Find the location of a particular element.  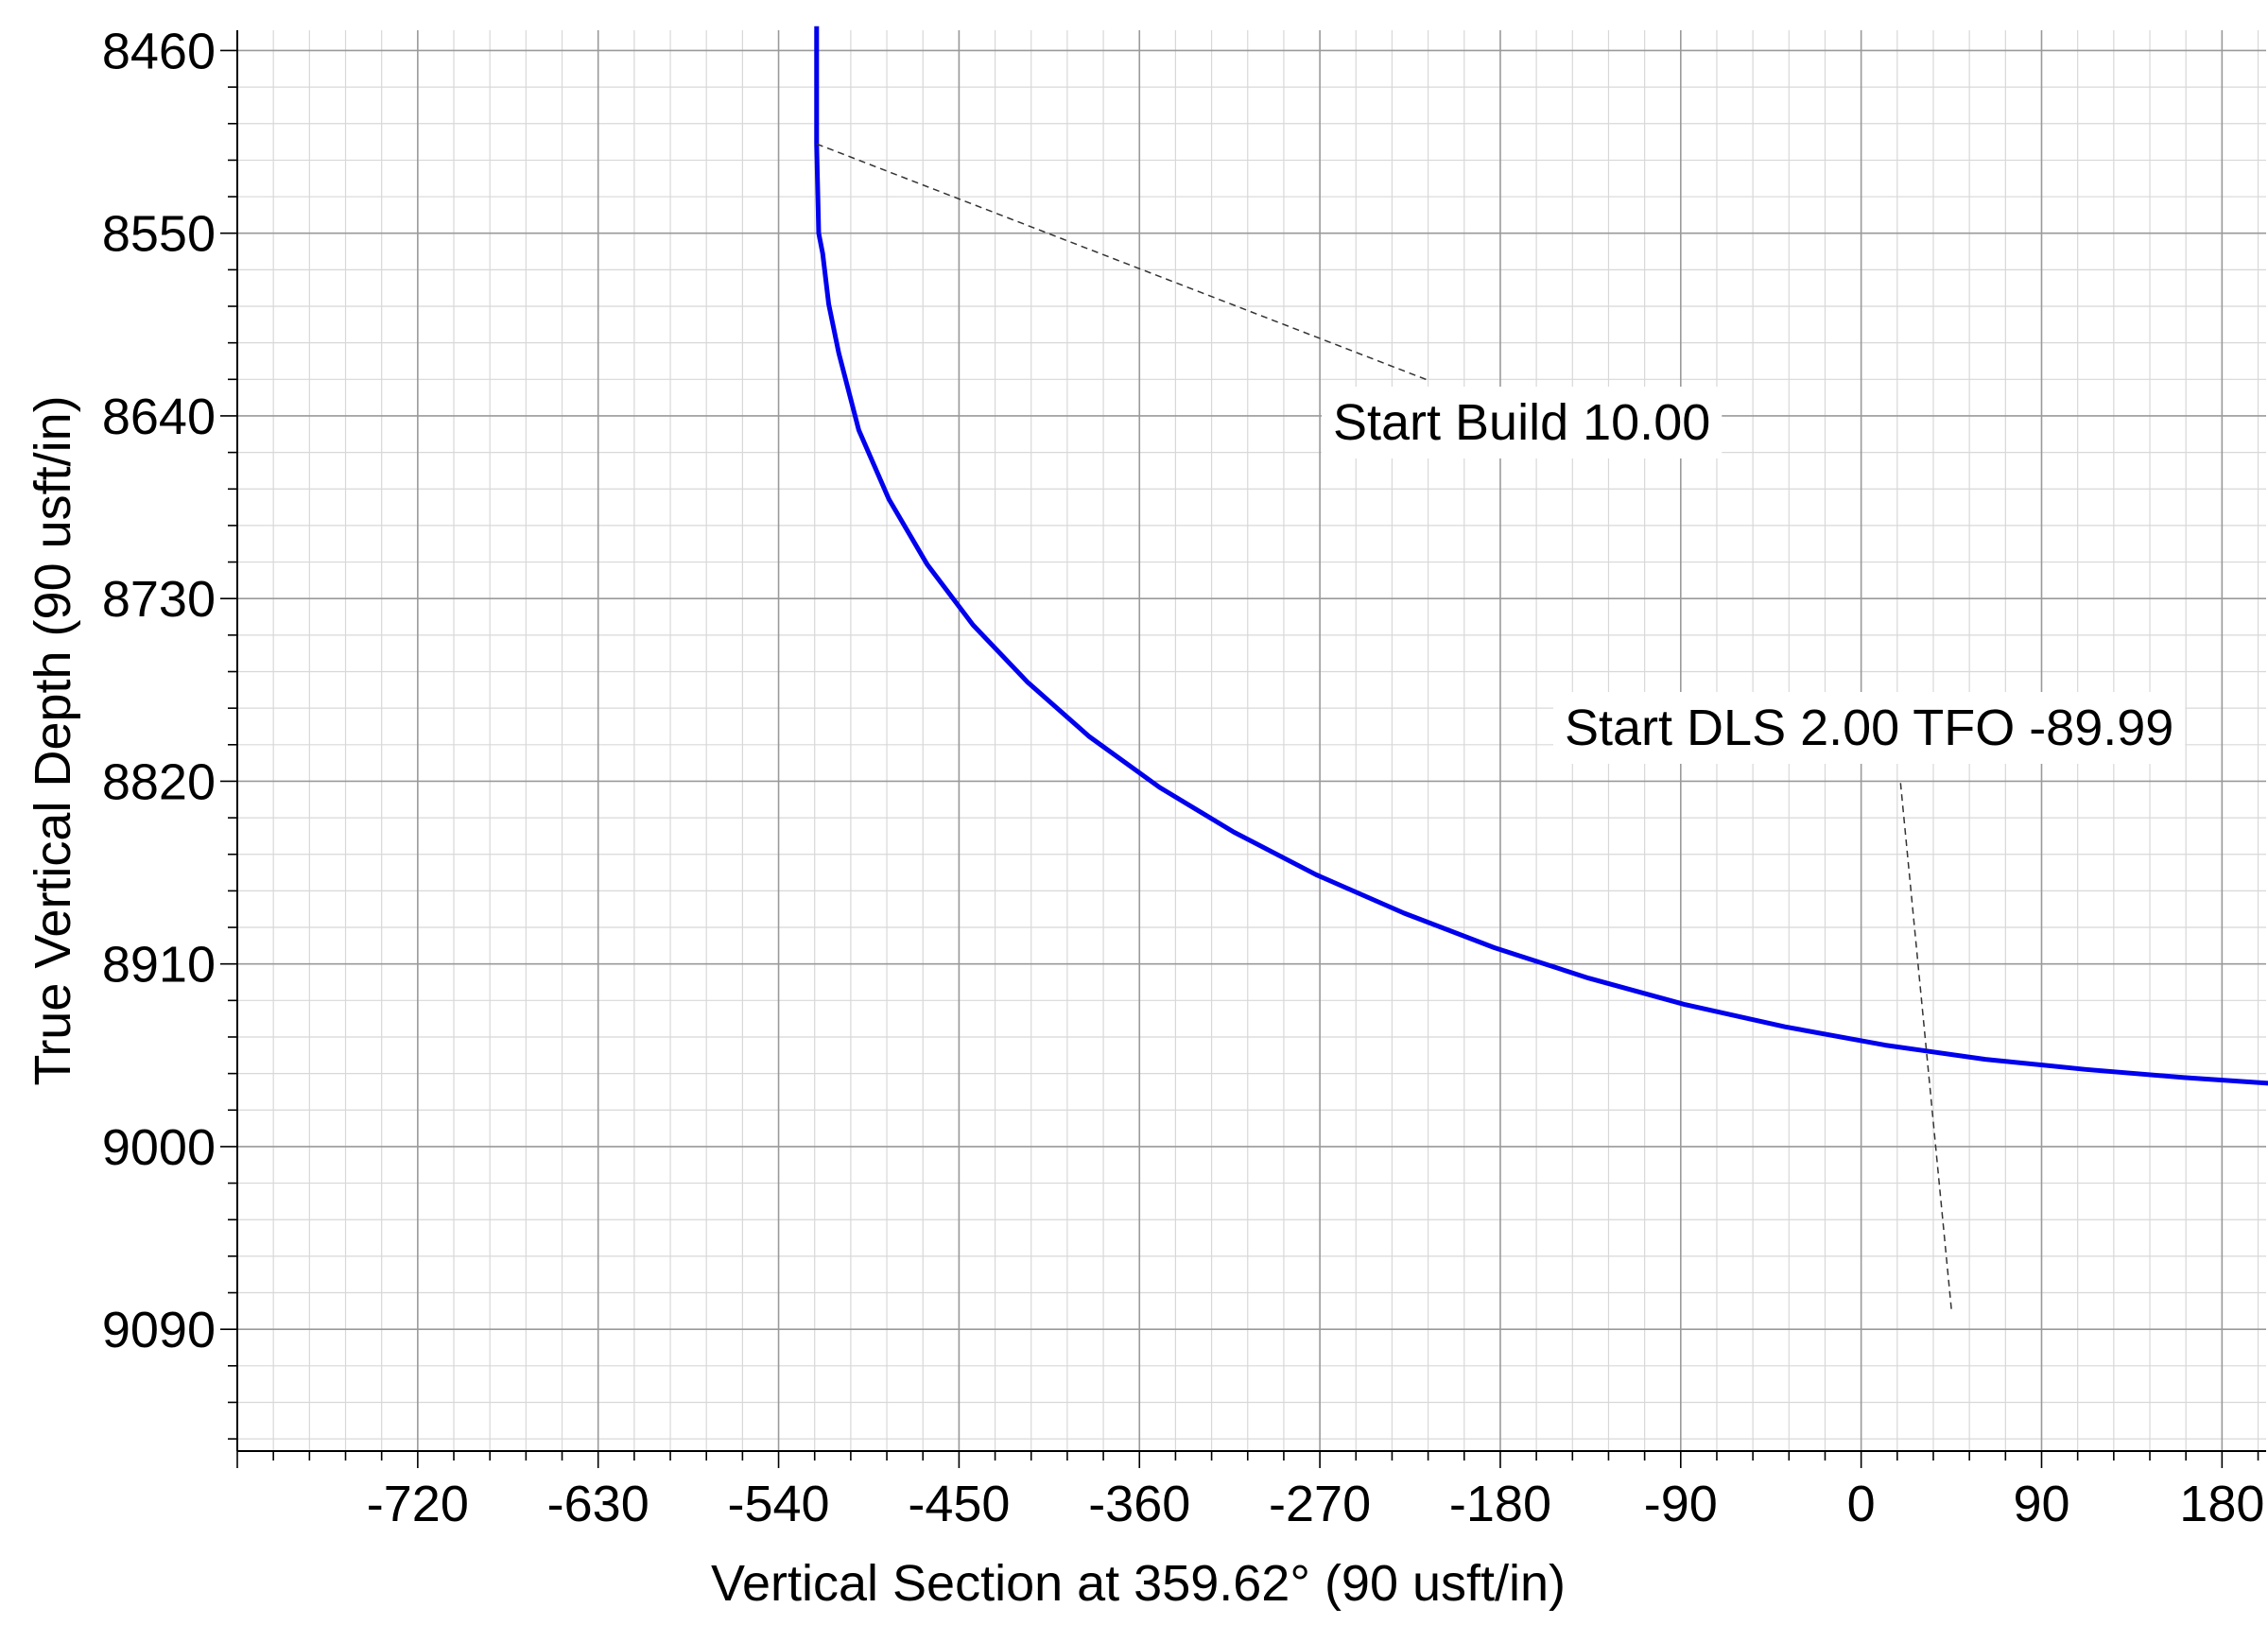

y-tick-label: 8640 is located at coordinates (159, 417).